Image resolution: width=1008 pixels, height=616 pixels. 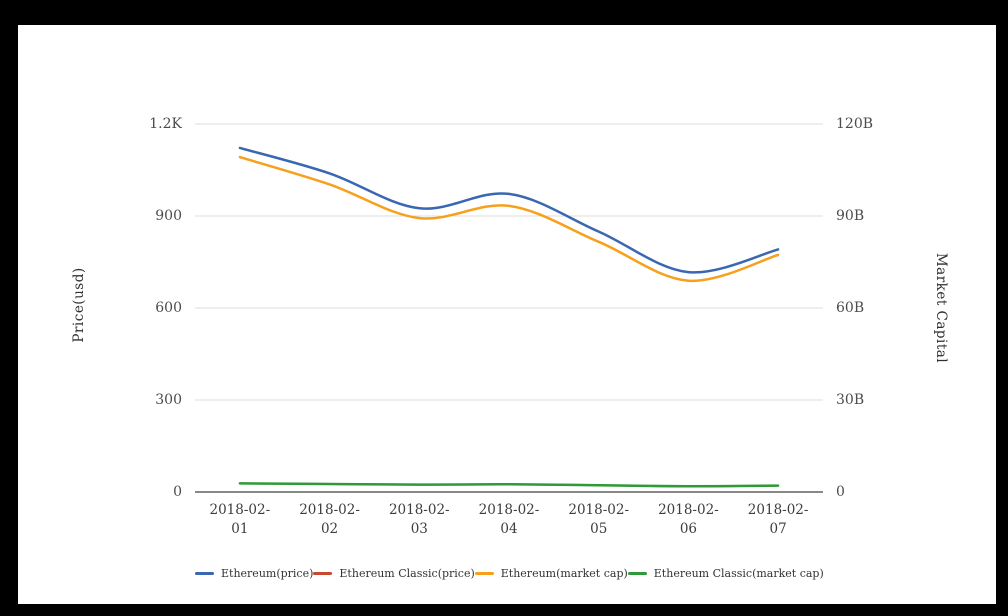 I want to click on frame-border-bottom, so click(x=504, y=610).